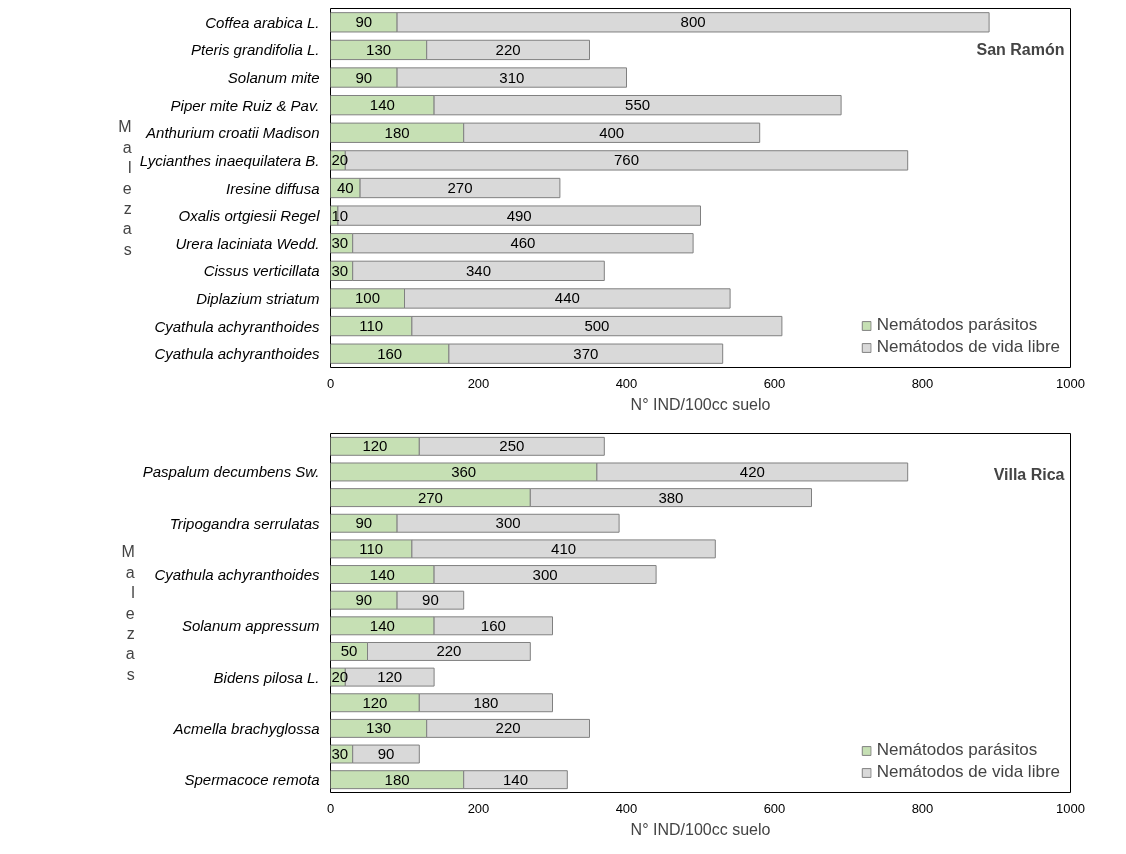 The image size is (1126, 854). I want to click on data-label: 800, so click(693, 22).